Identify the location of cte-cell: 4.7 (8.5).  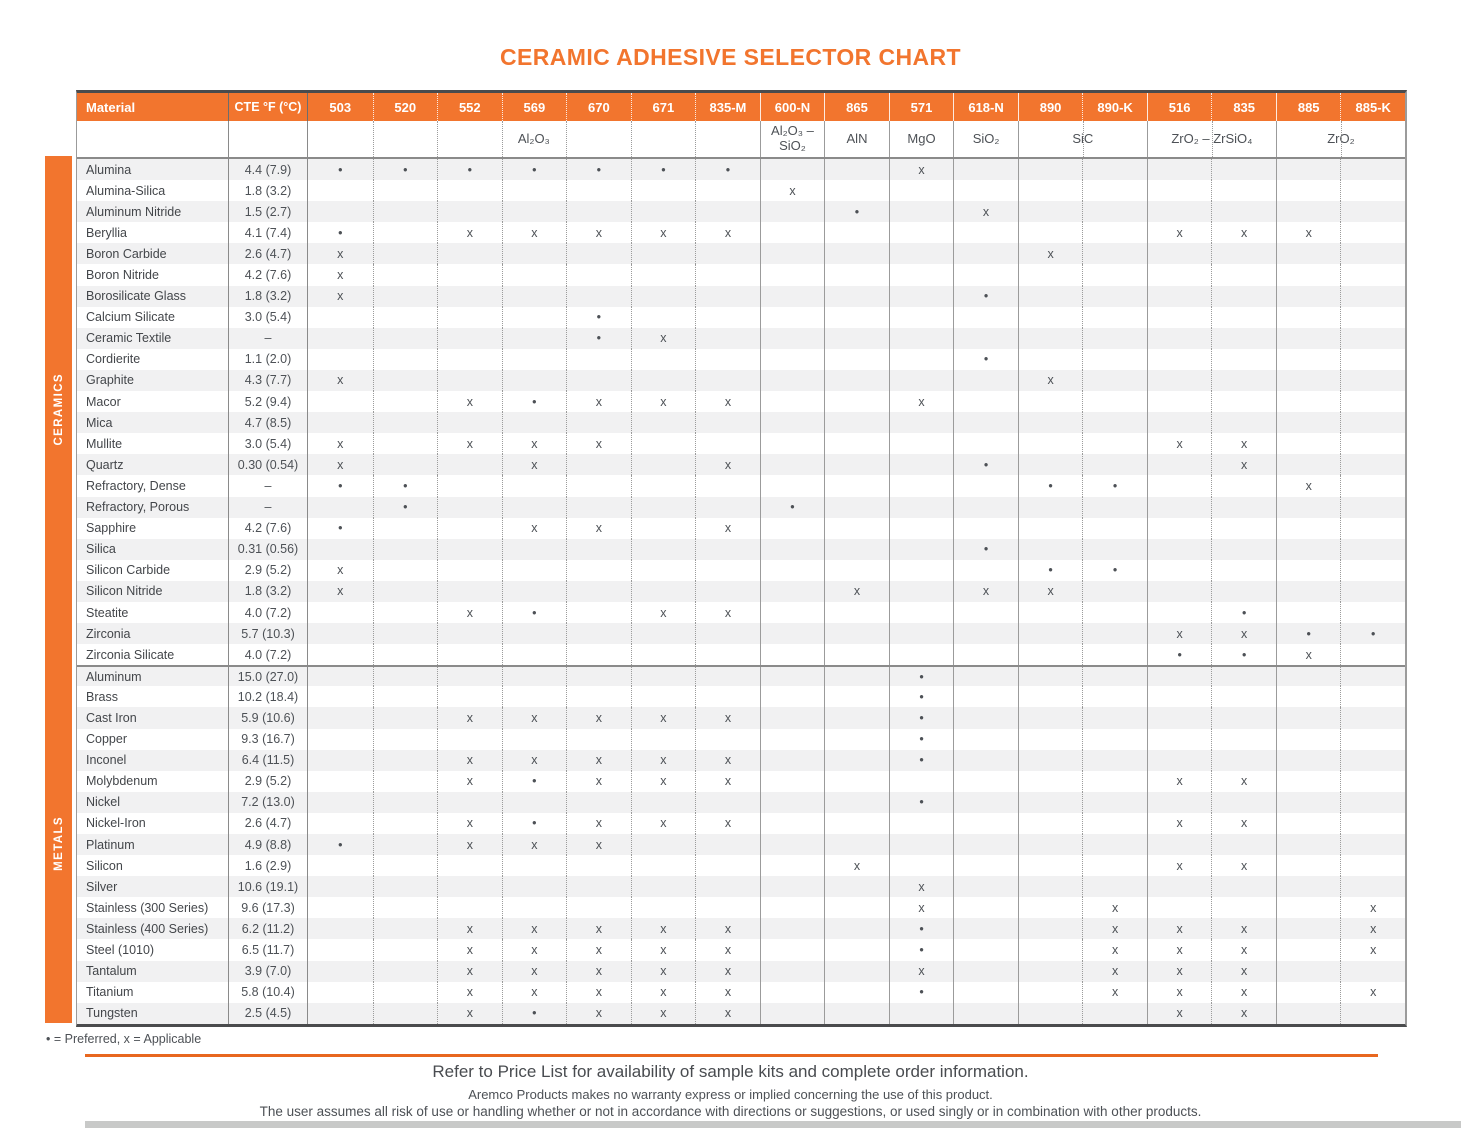
(268, 423).